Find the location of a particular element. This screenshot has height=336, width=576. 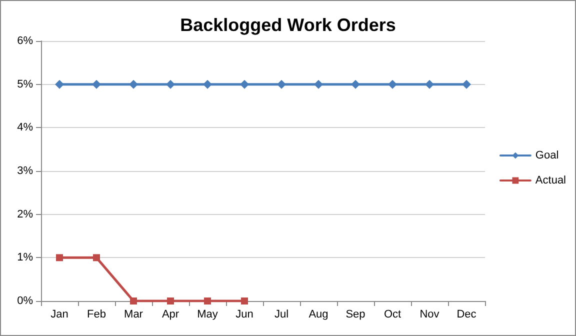

x-tick-label: Sep is located at coordinates (356, 314).